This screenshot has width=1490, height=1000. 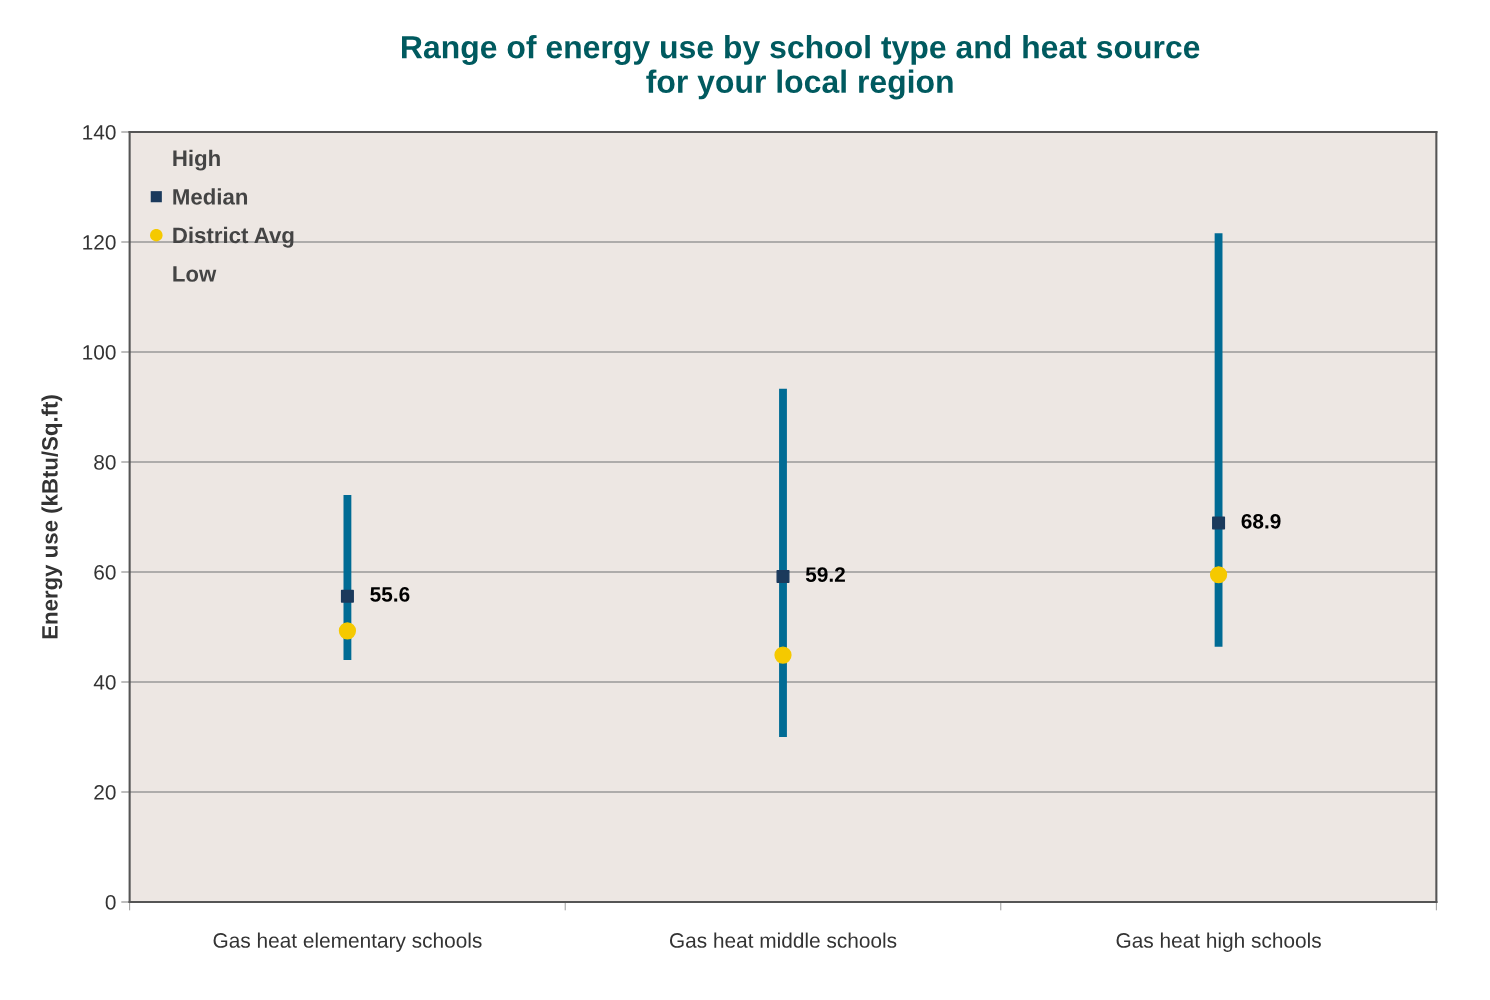 What do you see at coordinates (1218, 942) in the screenshot?
I see `x-tick-label: Gas heat high schools` at bounding box center [1218, 942].